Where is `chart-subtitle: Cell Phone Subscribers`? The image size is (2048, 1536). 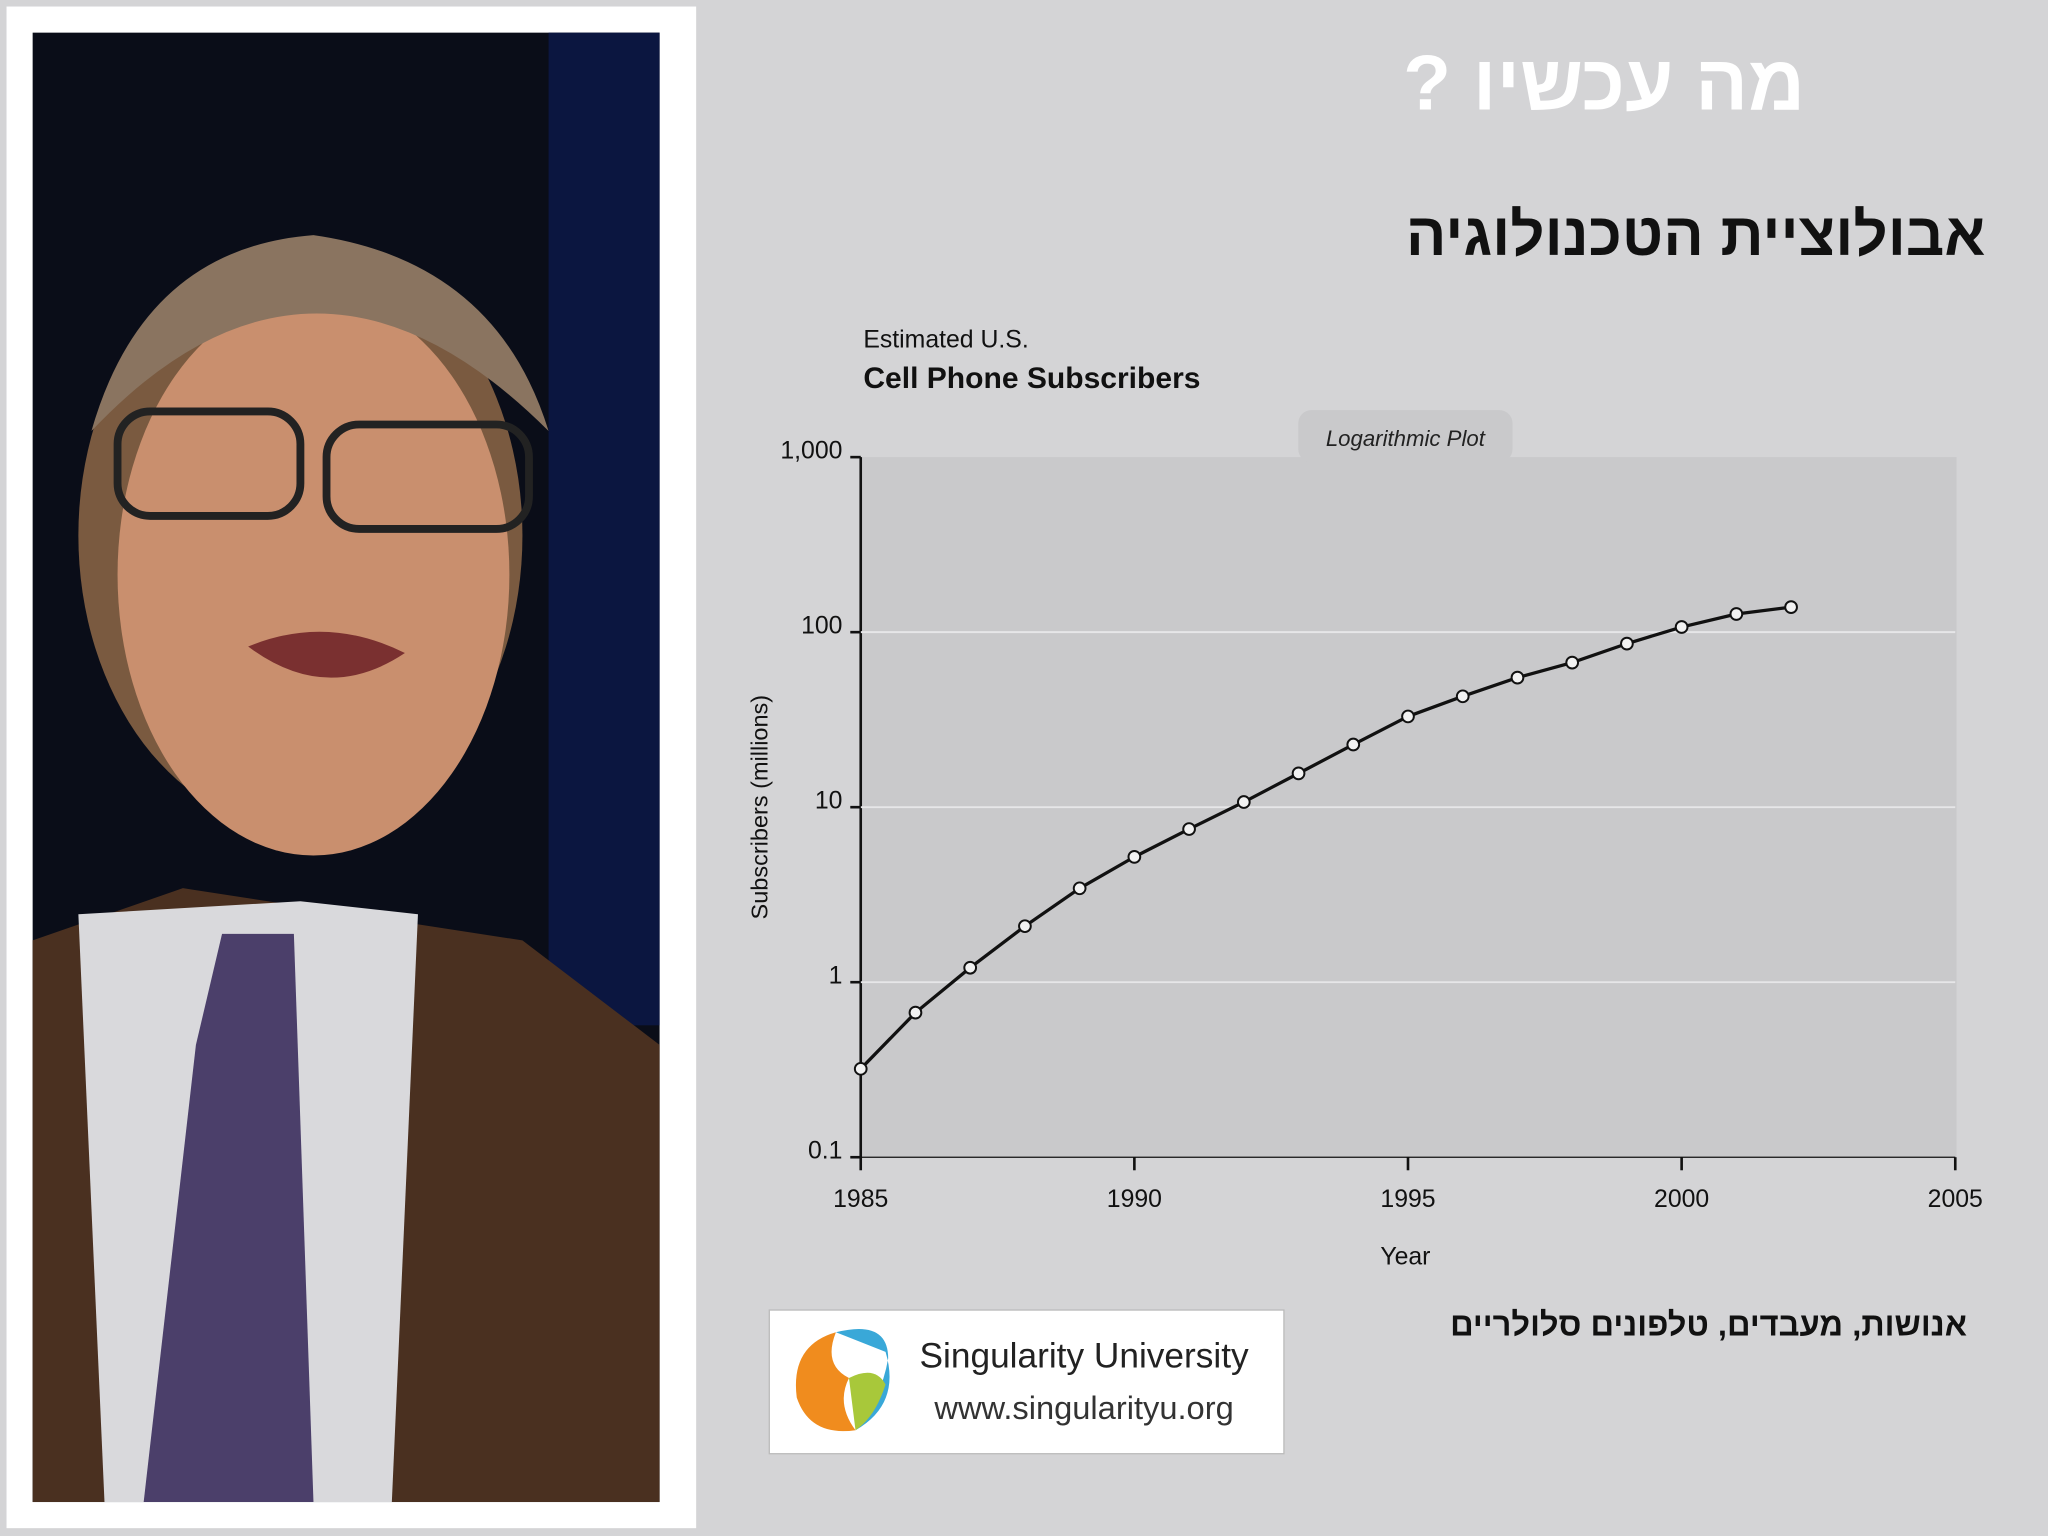 chart-subtitle: Cell Phone Subscribers is located at coordinates (1031, 378).